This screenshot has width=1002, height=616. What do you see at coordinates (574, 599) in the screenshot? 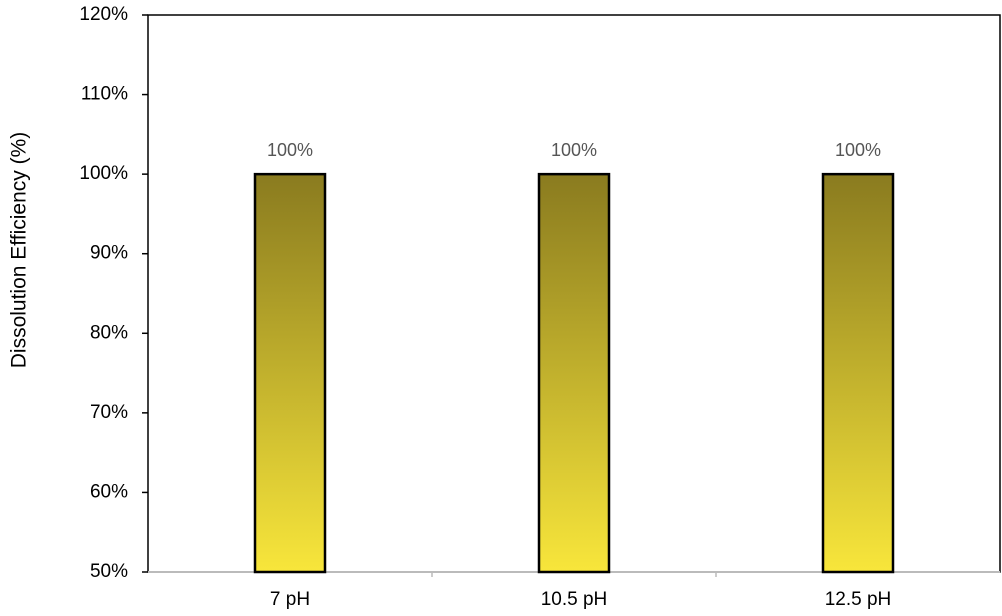
I see `x-tick-label: 10.5 pH` at bounding box center [574, 599].